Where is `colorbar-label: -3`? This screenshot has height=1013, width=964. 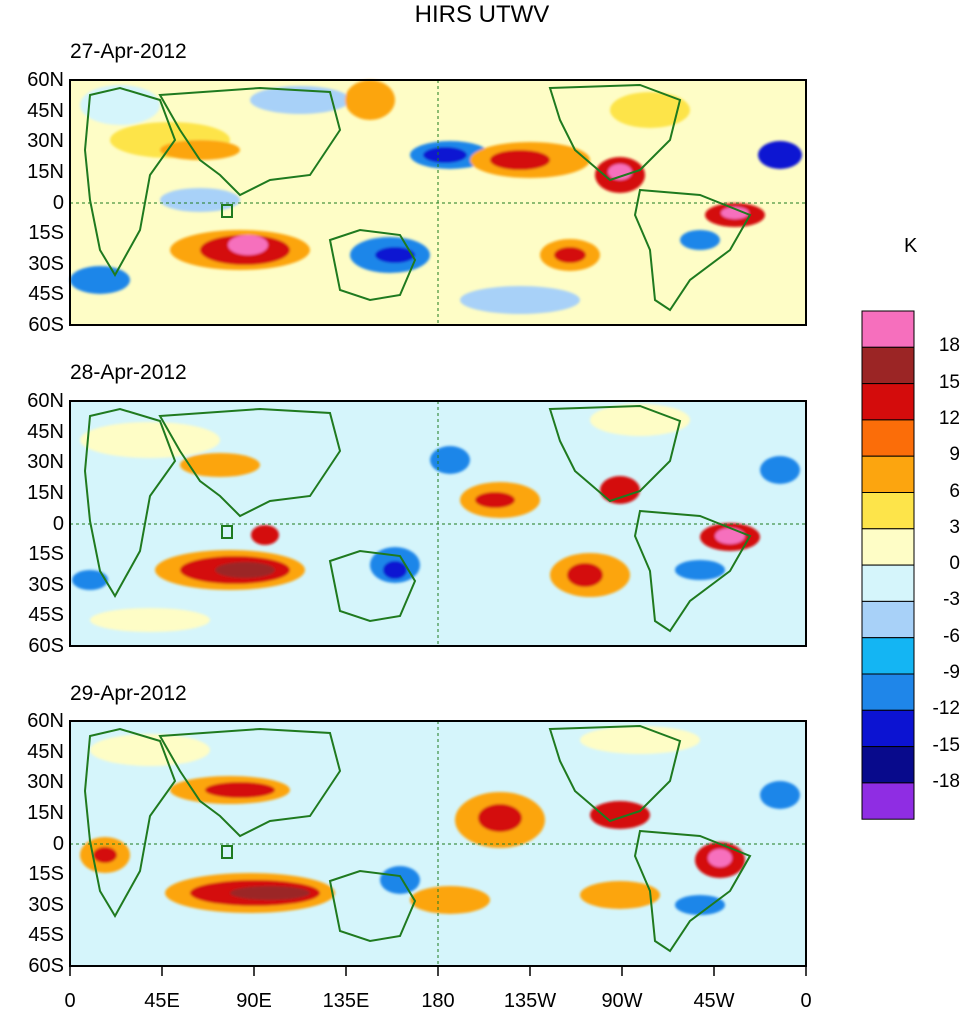
colorbar-label: -3 is located at coordinates (951, 600).